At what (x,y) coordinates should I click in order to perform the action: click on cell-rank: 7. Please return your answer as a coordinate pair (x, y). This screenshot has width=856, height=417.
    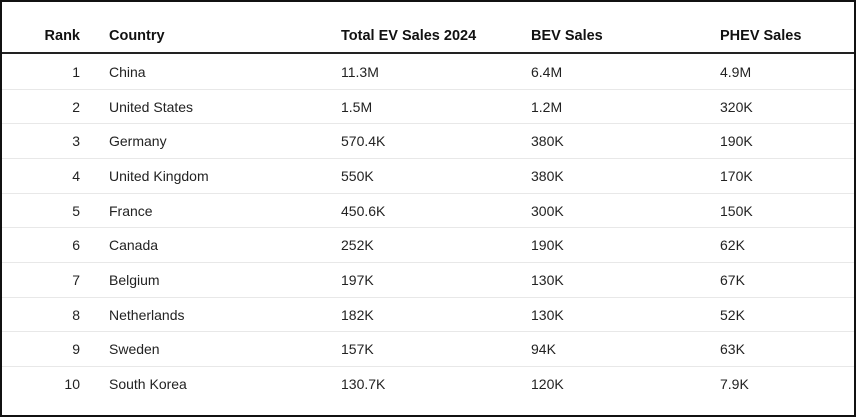
    Looking at the image, I should click on (76, 280).